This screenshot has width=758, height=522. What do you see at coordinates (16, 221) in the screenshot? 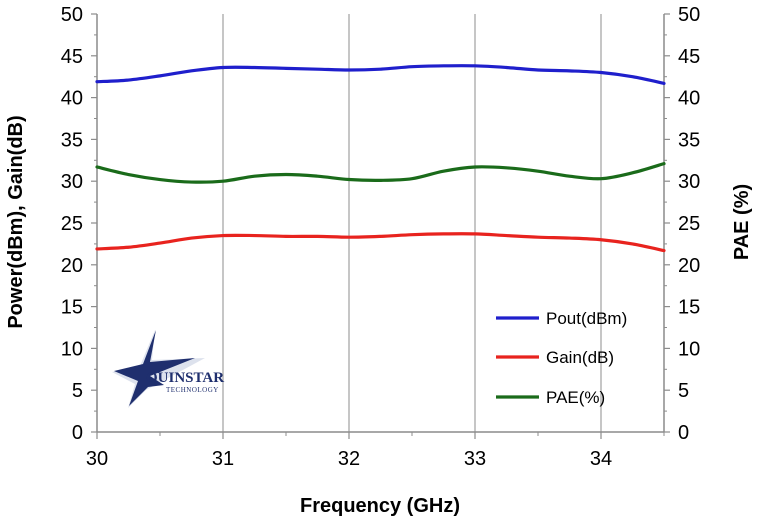
I see `y-axis-left-title: Power(dBm), Gain(dB)` at bounding box center [16, 221].